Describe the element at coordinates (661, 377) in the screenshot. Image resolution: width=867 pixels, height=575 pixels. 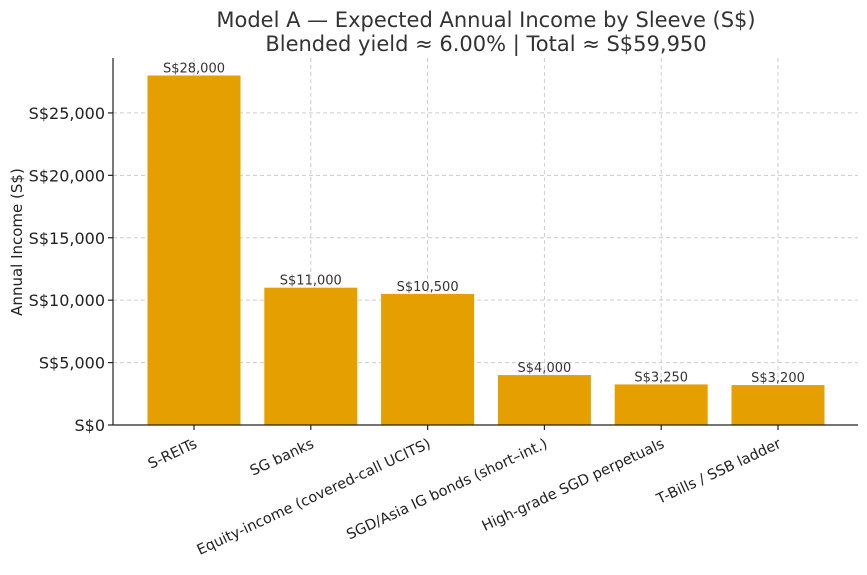
I see `data-label: S$3,250` at that location.